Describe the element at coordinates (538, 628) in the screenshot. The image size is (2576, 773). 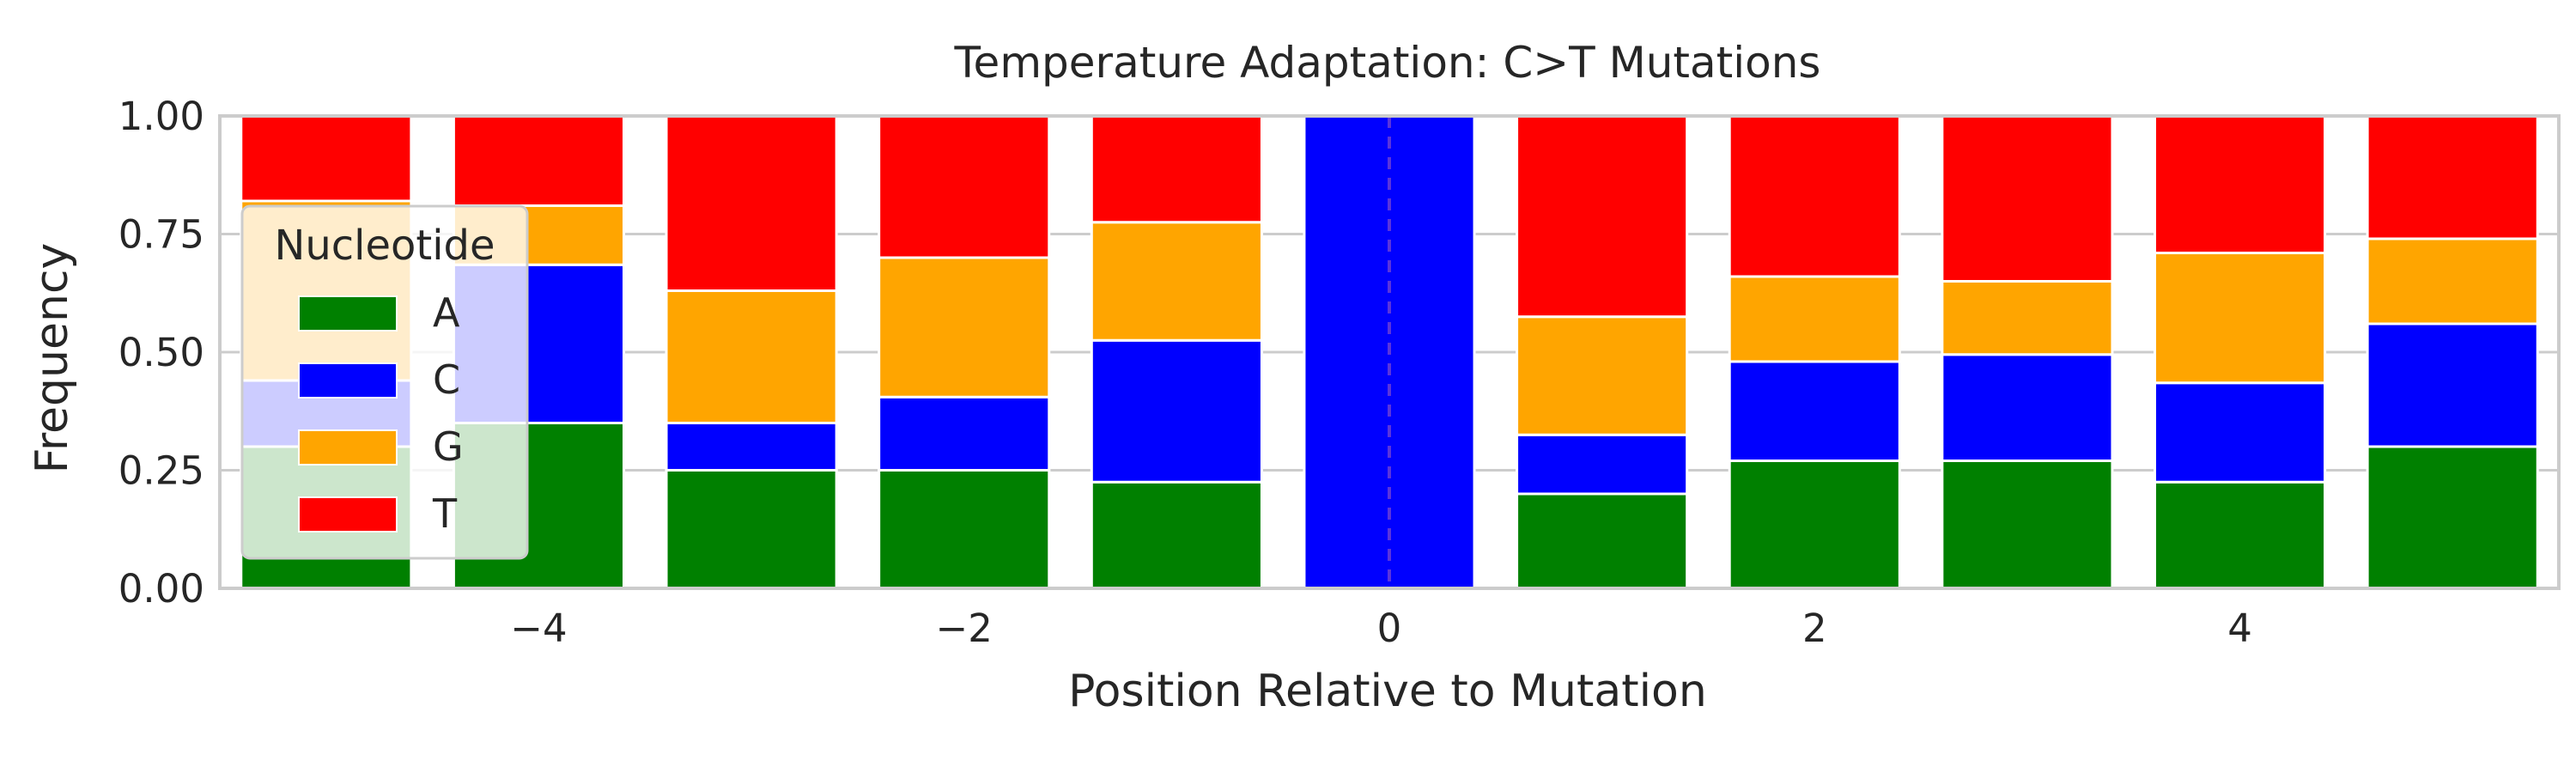
I see `x-tick-label-0: −4` at that location.